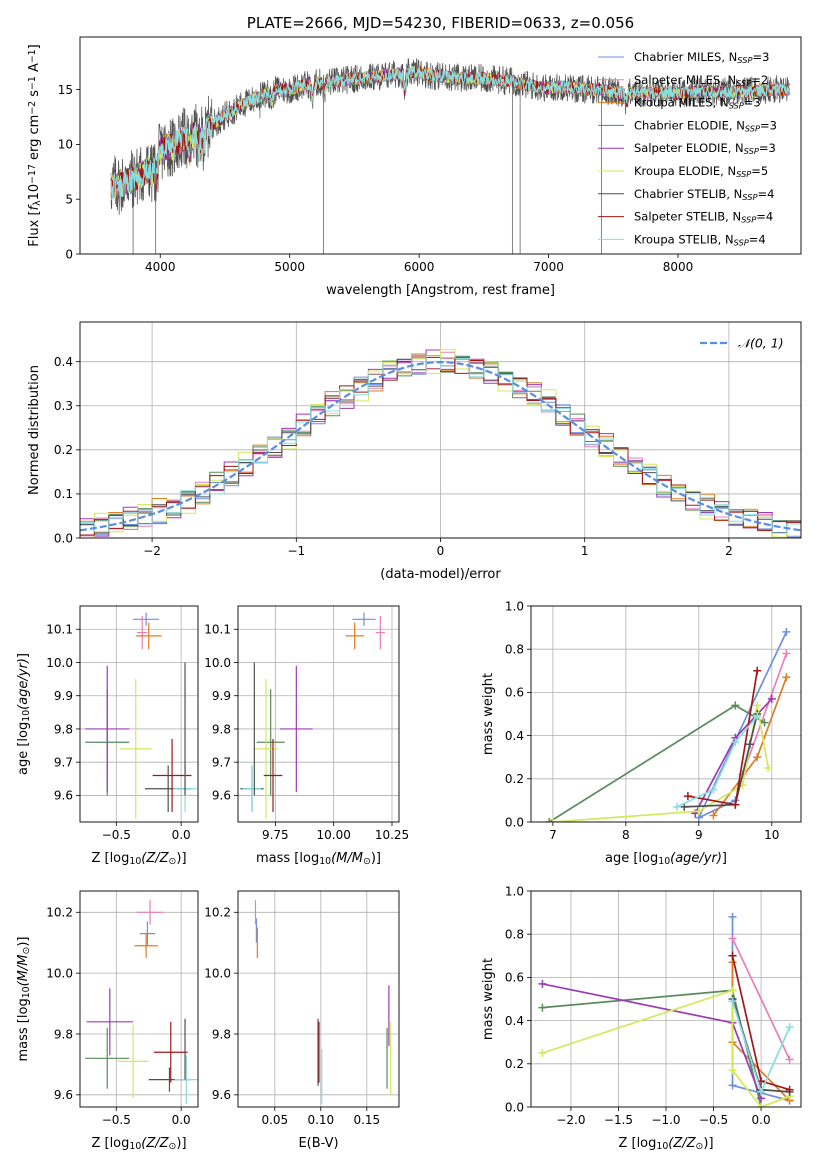  I want to click on y-axis-label-part: age [, so click(23, 758).